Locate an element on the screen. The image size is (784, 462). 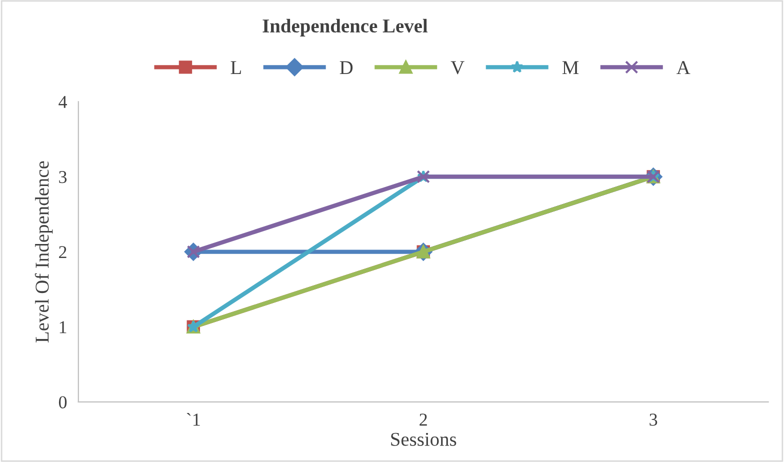
y-tick-label: 3 is located at coordinates (63, 177).